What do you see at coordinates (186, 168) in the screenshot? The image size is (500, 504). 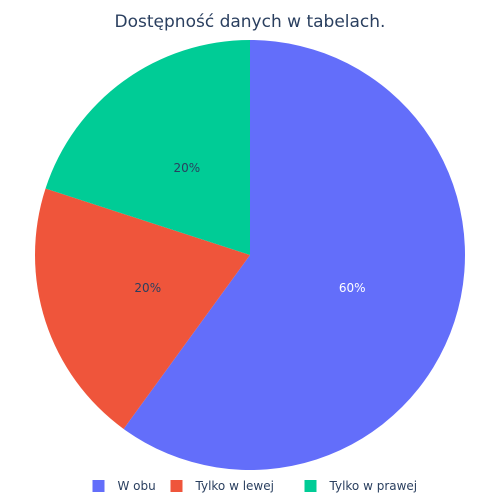 I see `slice-label-tylko-w-prawej: 20%` at bounding box center [186, 168].